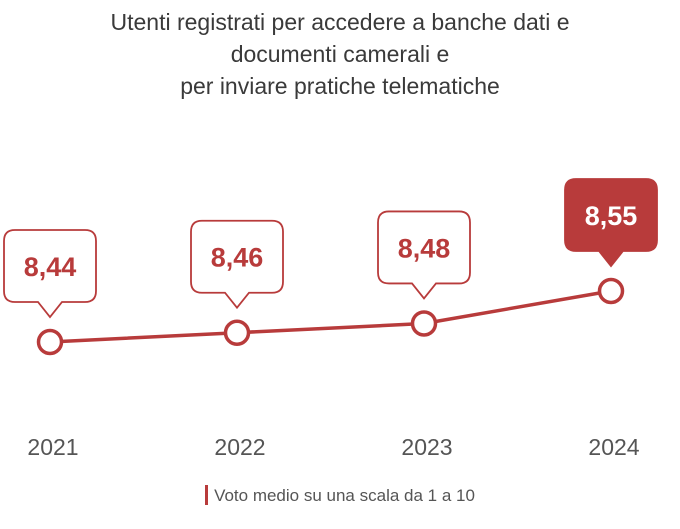 This screenshot has height=529, width=680. I want to click on data-label-2023: 8,48, so click(424, 248).